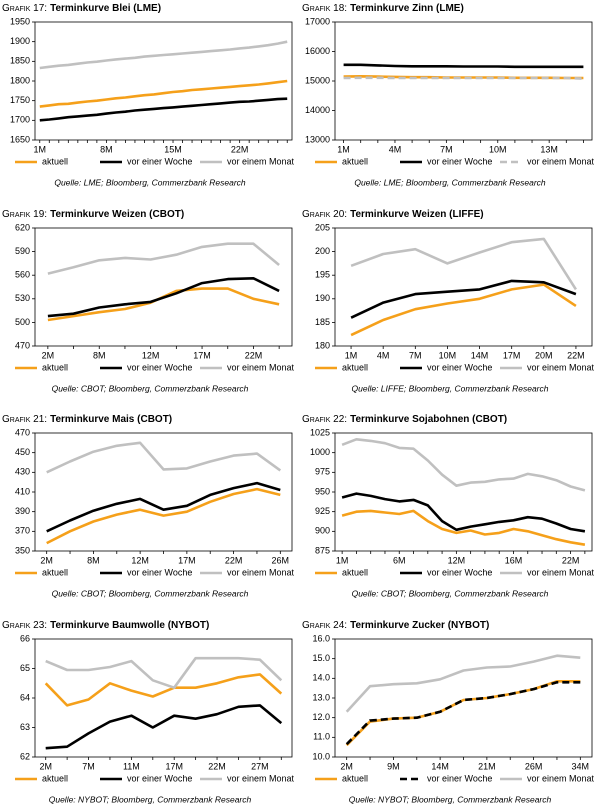  Describe the element at coordinates (395, 625) in the screenshot. I see `chart-title: Grafik 24: Terminkurve Zucker (NYBOT)` at that location.